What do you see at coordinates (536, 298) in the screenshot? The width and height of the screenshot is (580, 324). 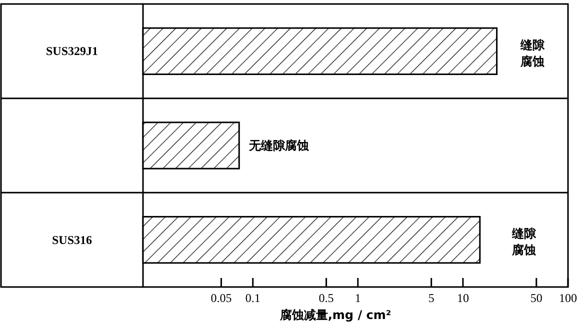 I see `x-tick-label: 50` at bounding box center [536, 298].